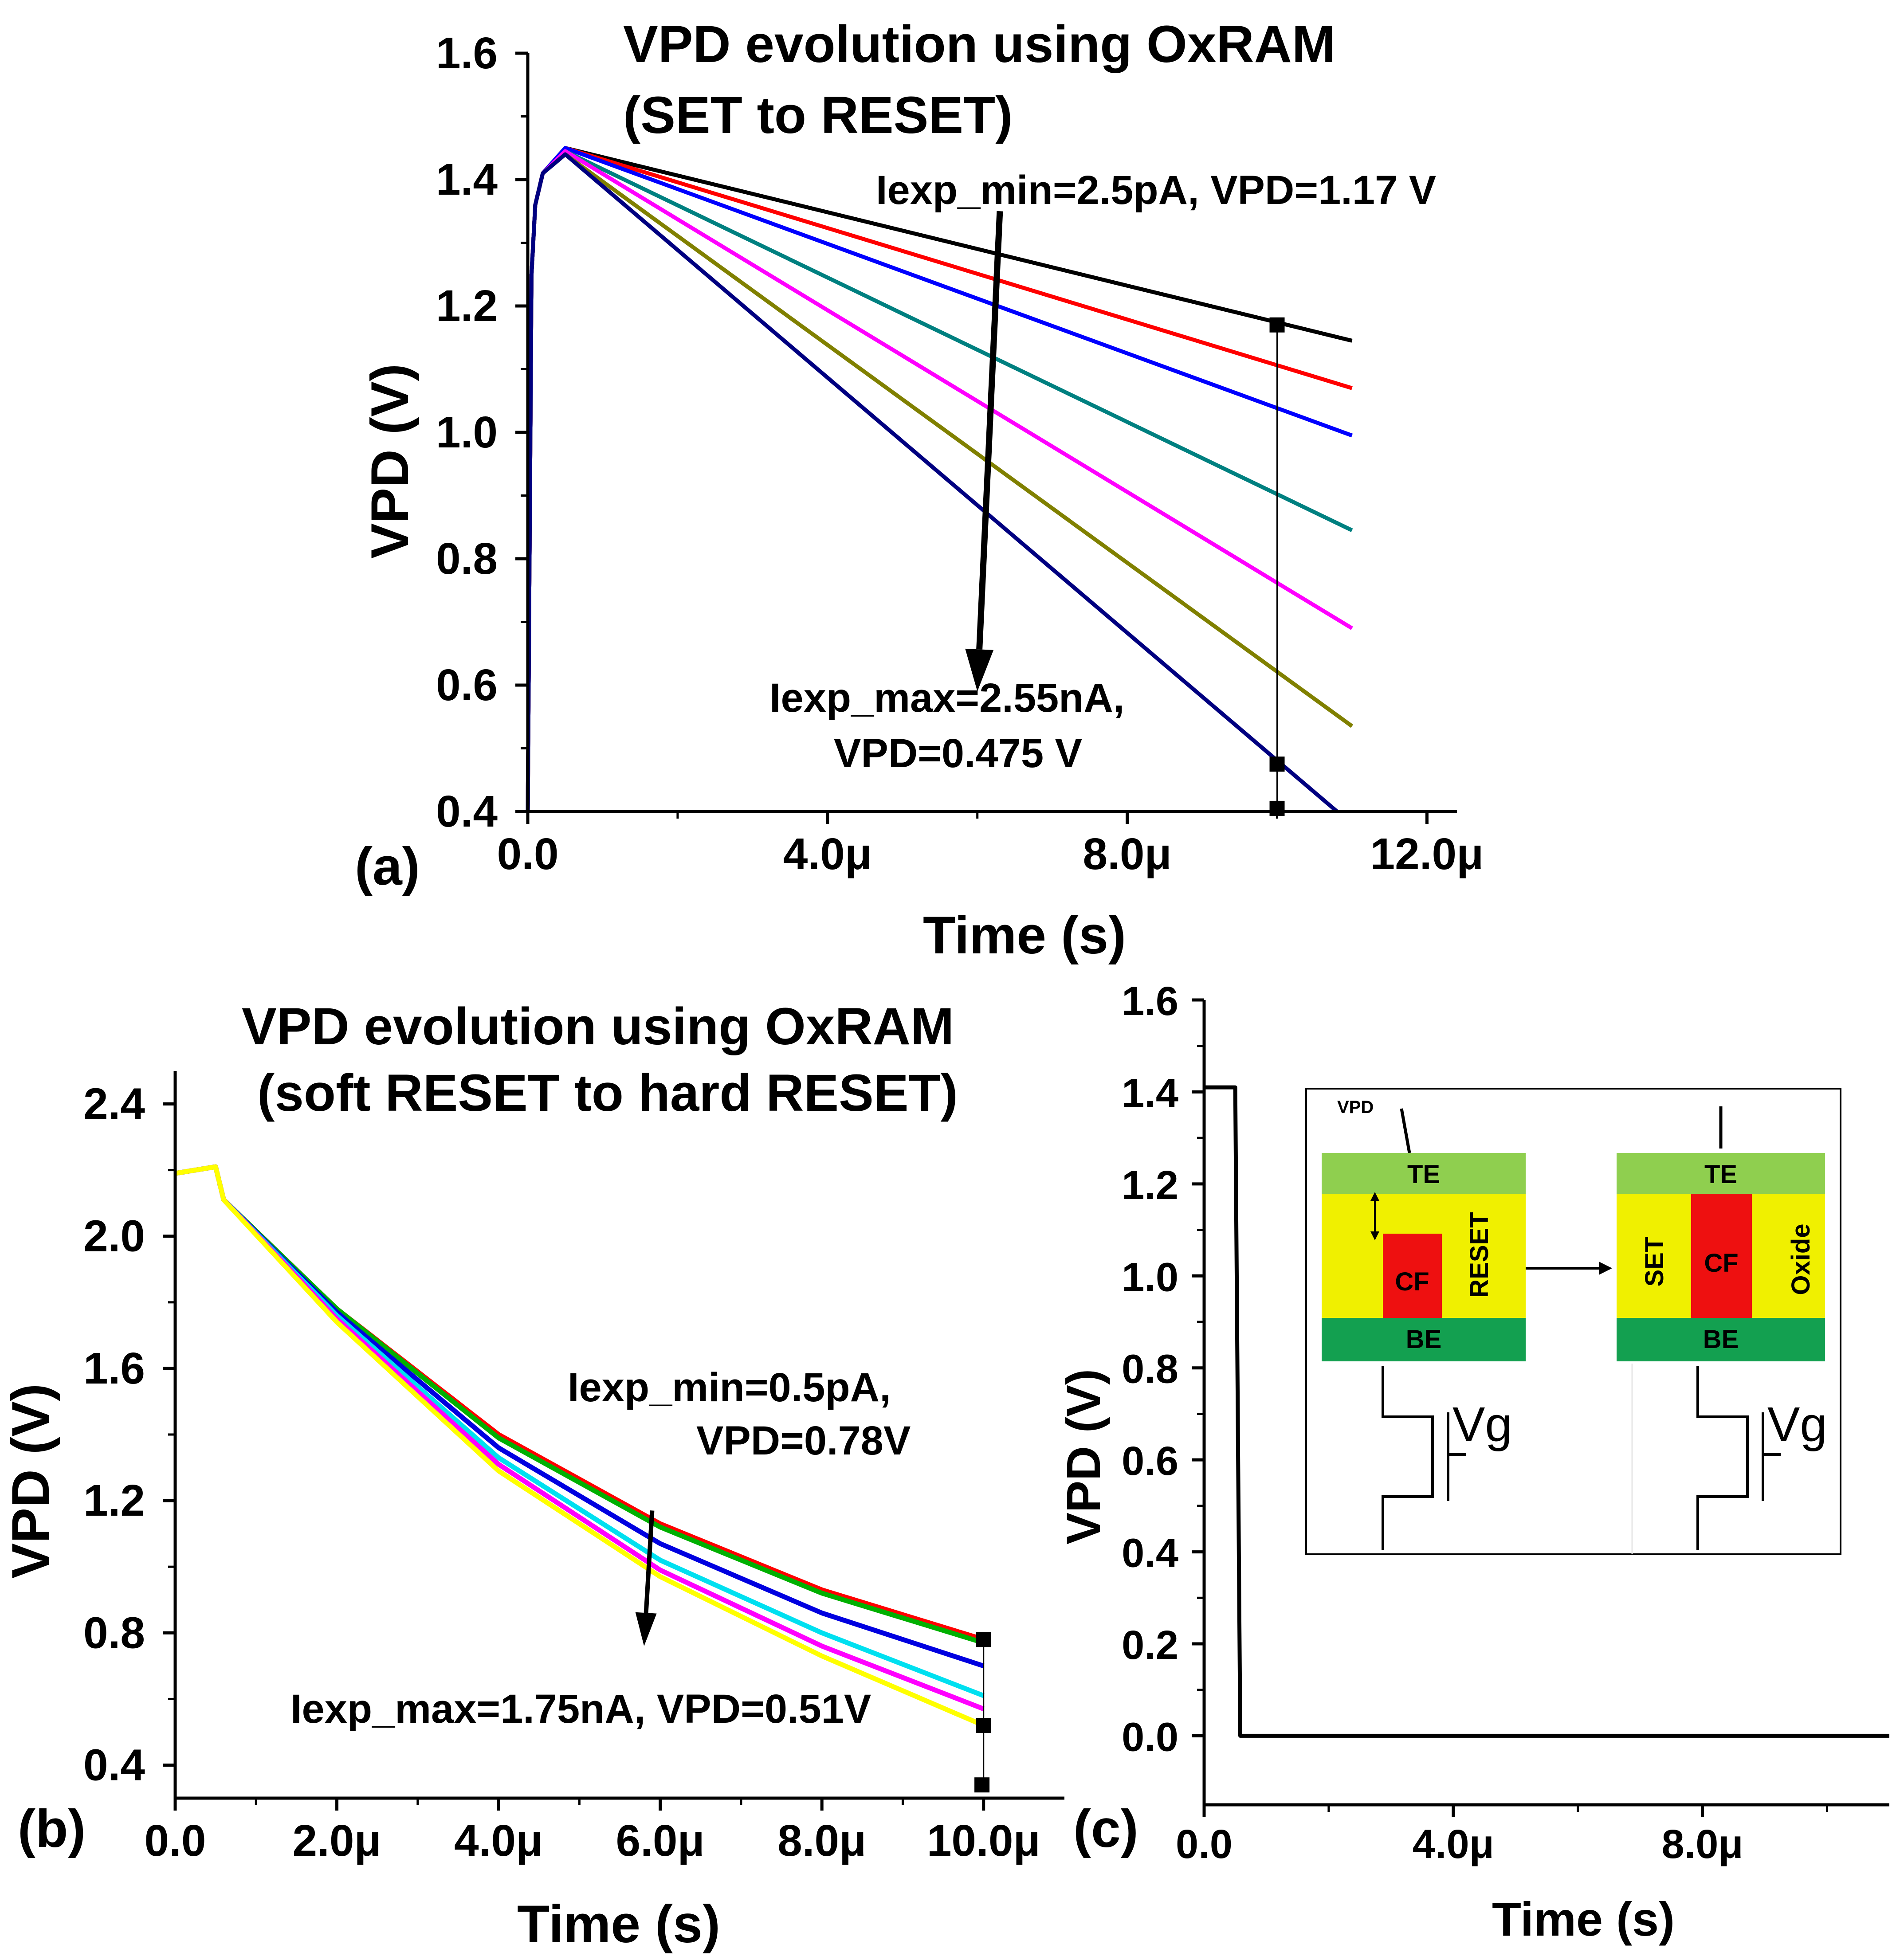 Image resolution: width=1896 pixels, height=1960 pixels. I want to click on chart-b-annotation-top-line1: Iexp_min=0.5pA,, so click(729, 1388).